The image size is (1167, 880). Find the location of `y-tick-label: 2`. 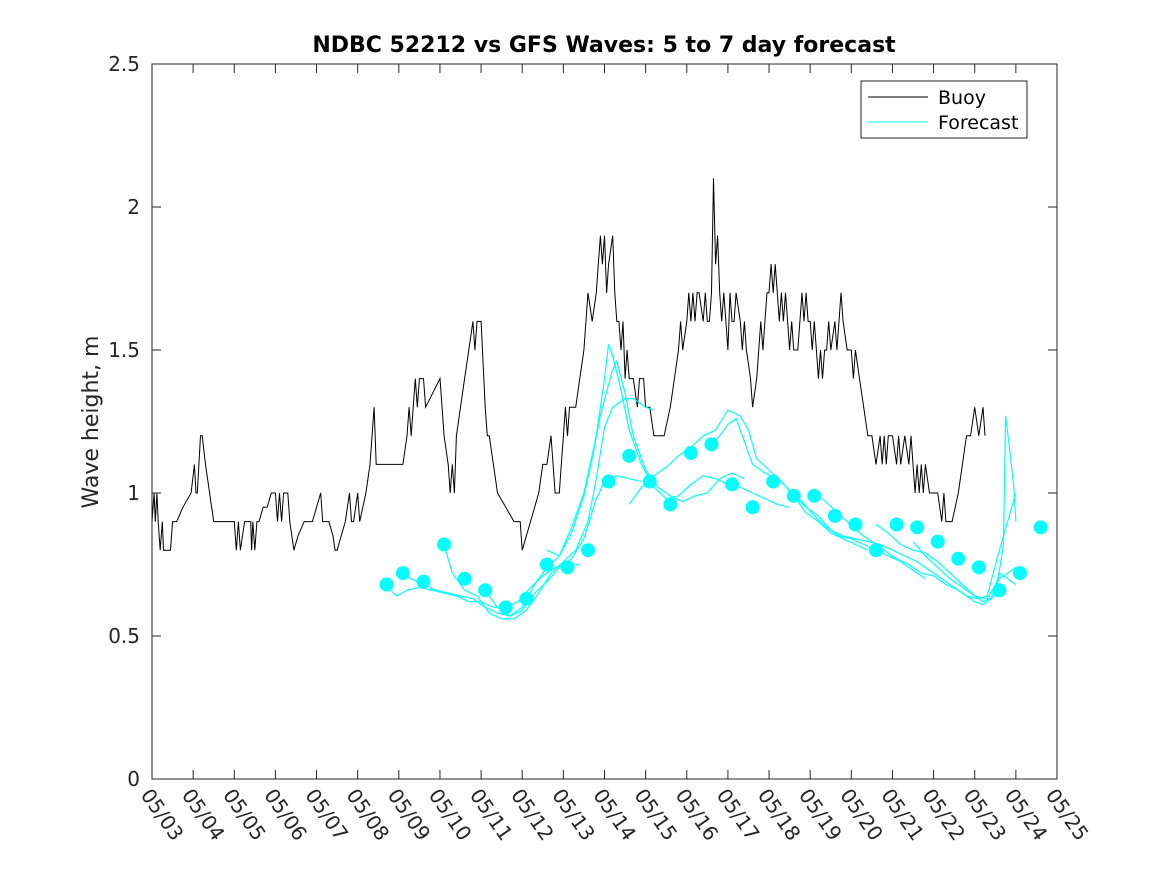

y-tick-label: 2 is located at coordinates (133, 207).